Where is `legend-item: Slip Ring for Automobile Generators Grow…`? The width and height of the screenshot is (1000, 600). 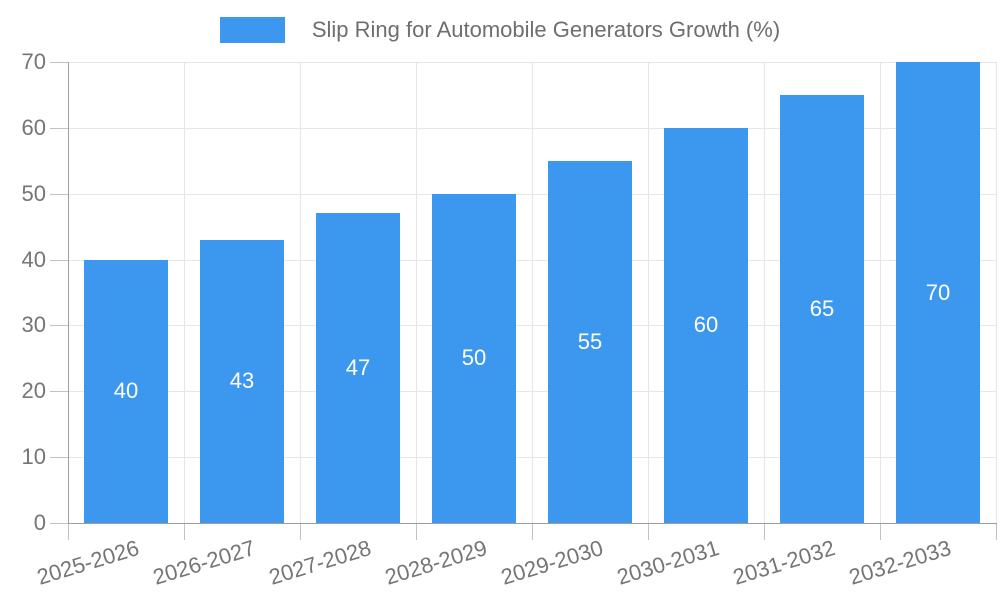 legend-item: Slip Ring for Automobile Generators Grow… is located at coordinates (500, 30).